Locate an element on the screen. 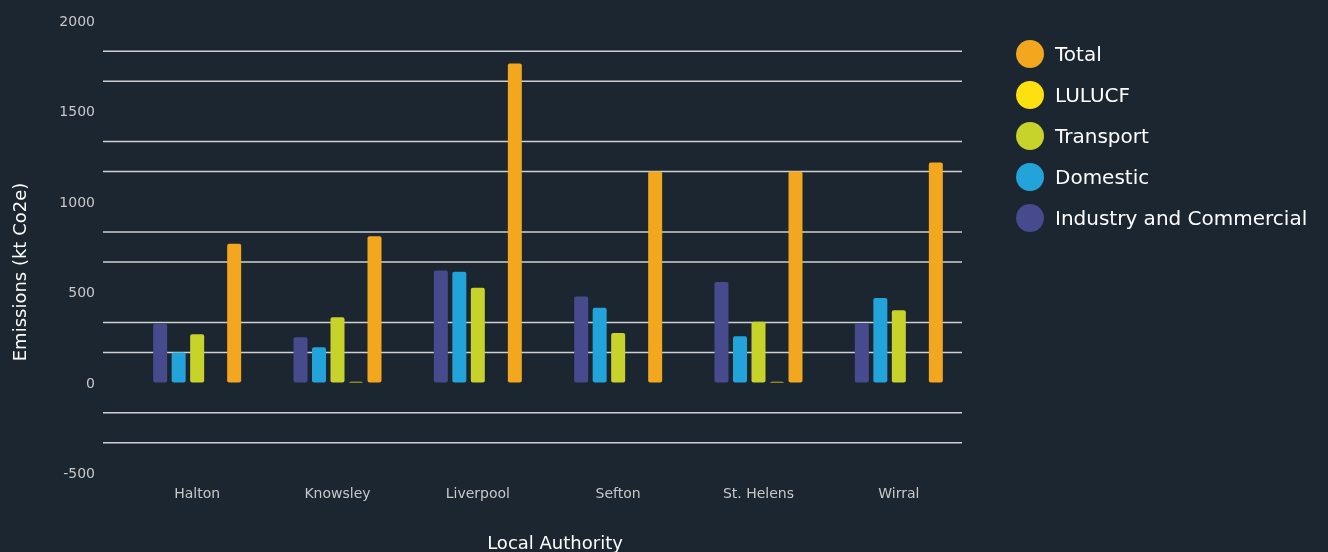 The width and height of the screenshot is (1328, 552). y-tick-label: 500 is located at coordinates (81, 292).